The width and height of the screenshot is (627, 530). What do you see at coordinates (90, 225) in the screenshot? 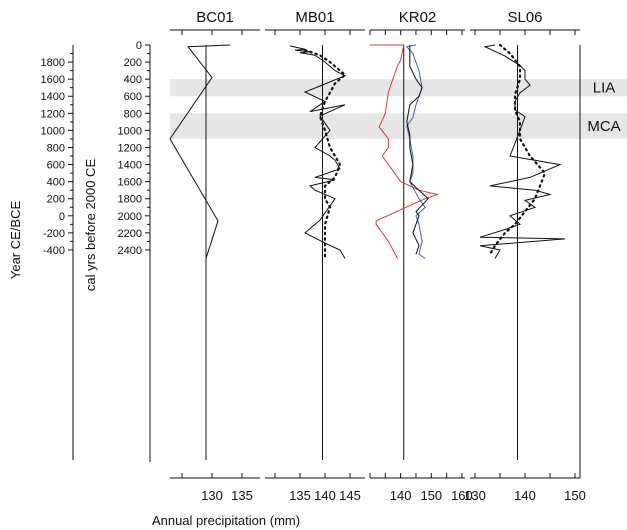
I see `right-axis-title: cal yrs before 2000 CE` at bounding box center [90, 225].